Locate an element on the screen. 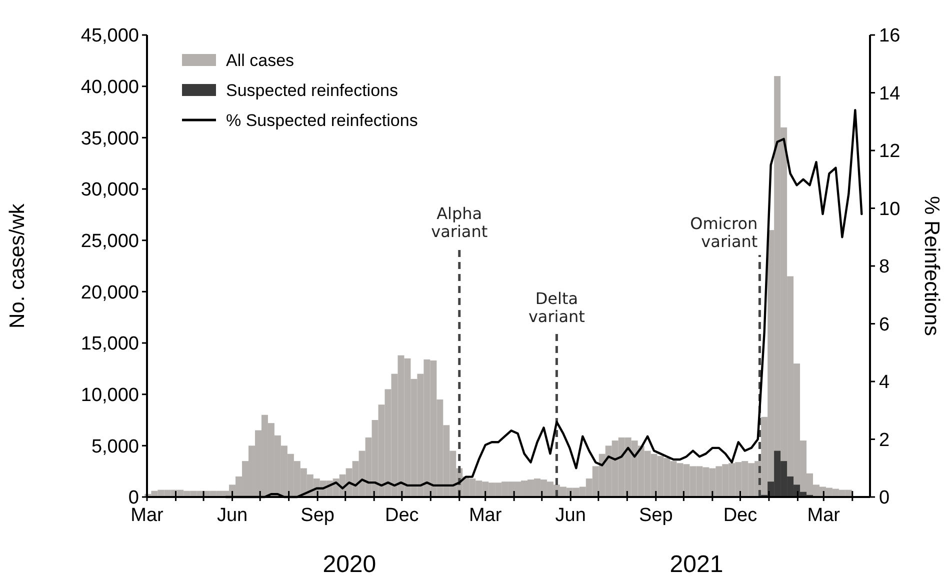  ref-line-label: Delta variant is located at coordinates (556, 307).